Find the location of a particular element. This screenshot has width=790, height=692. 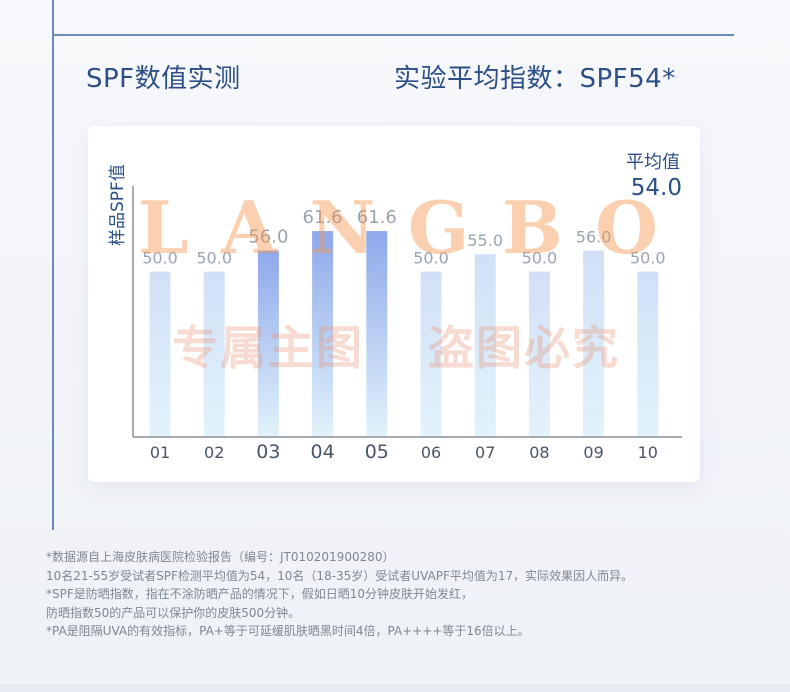

value-label-07: 55.0 is located at coordinates (485, 240).